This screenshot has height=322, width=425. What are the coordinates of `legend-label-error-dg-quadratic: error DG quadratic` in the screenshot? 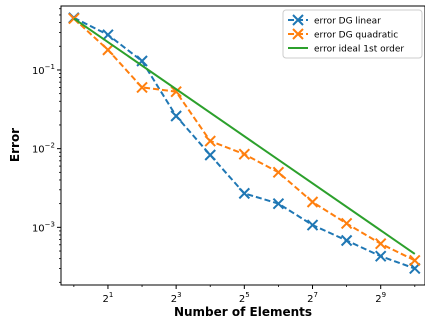 It's located at (356, 36).